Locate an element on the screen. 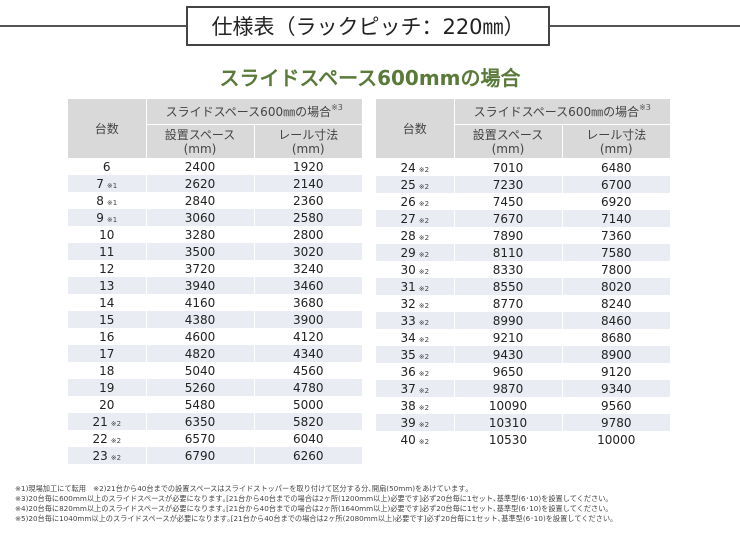 This screenshot has width=740, height=540. cell-install-space: 4600 is located at coordinates (200, 336).